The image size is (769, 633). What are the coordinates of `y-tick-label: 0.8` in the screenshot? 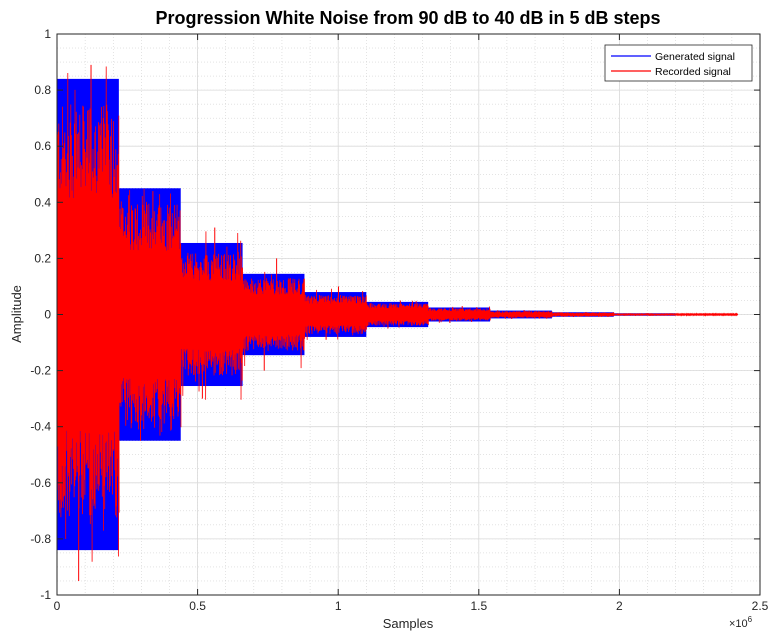 It's located at (42, 90).